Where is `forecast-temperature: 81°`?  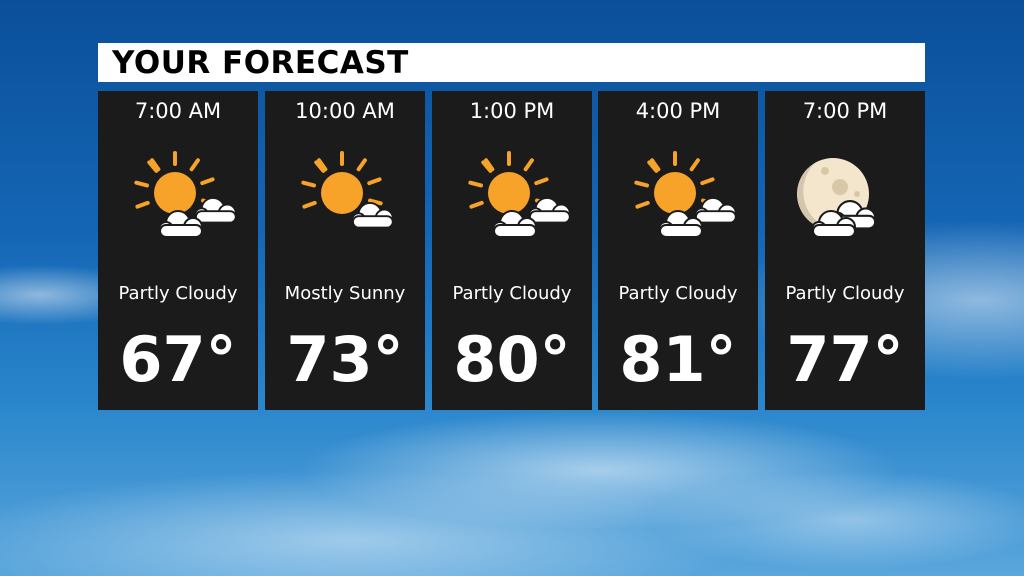
forecast-temperature: 81° is located at coordinates (678, 359).